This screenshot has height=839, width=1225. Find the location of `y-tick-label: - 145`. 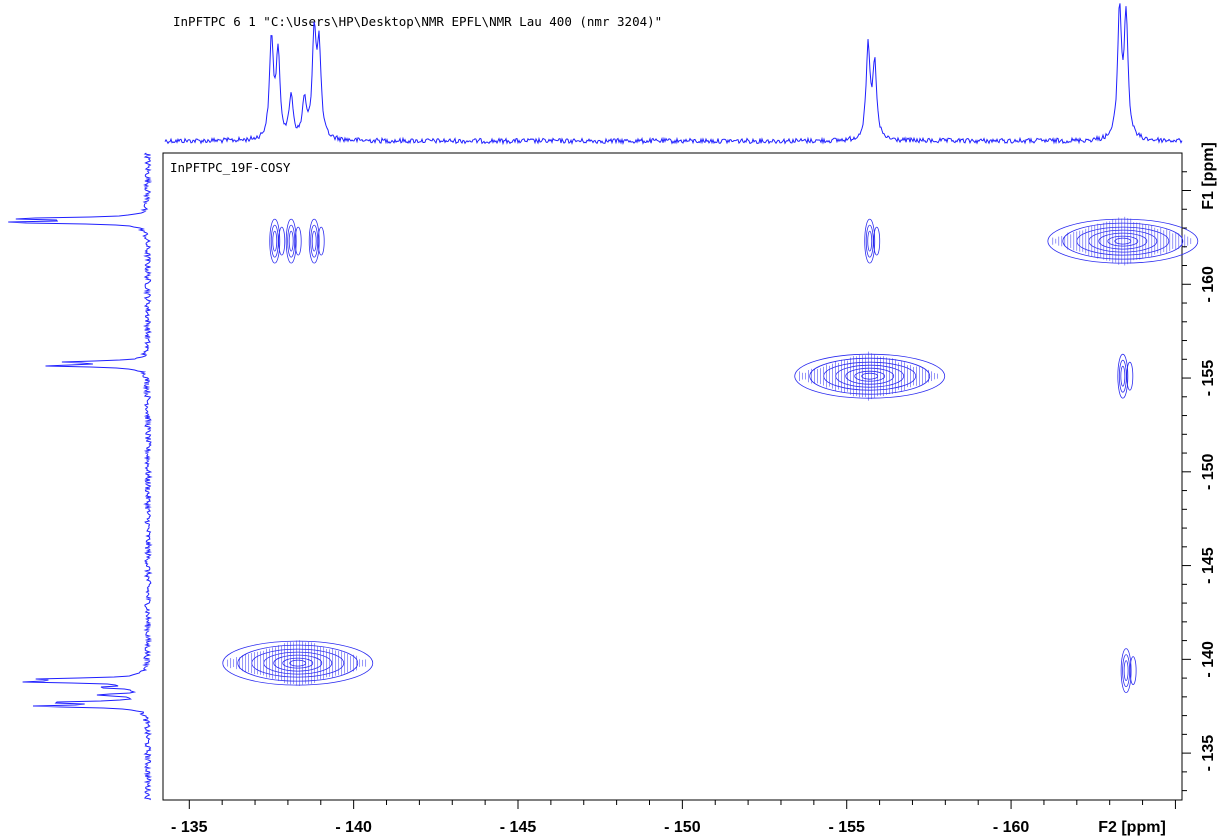

y-tick-label: - 145 is located at coordinates (1208, 565).